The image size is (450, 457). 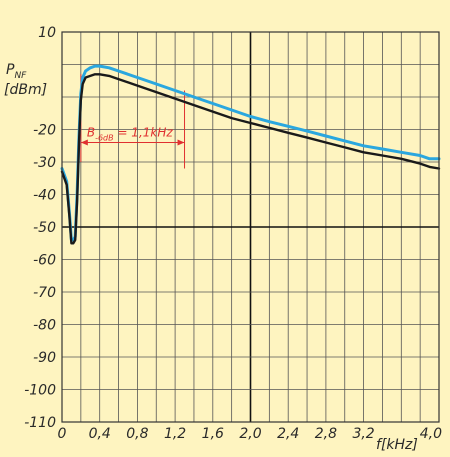 I want to click on x-tick-label: 0,4, so click(x=100, y=434).